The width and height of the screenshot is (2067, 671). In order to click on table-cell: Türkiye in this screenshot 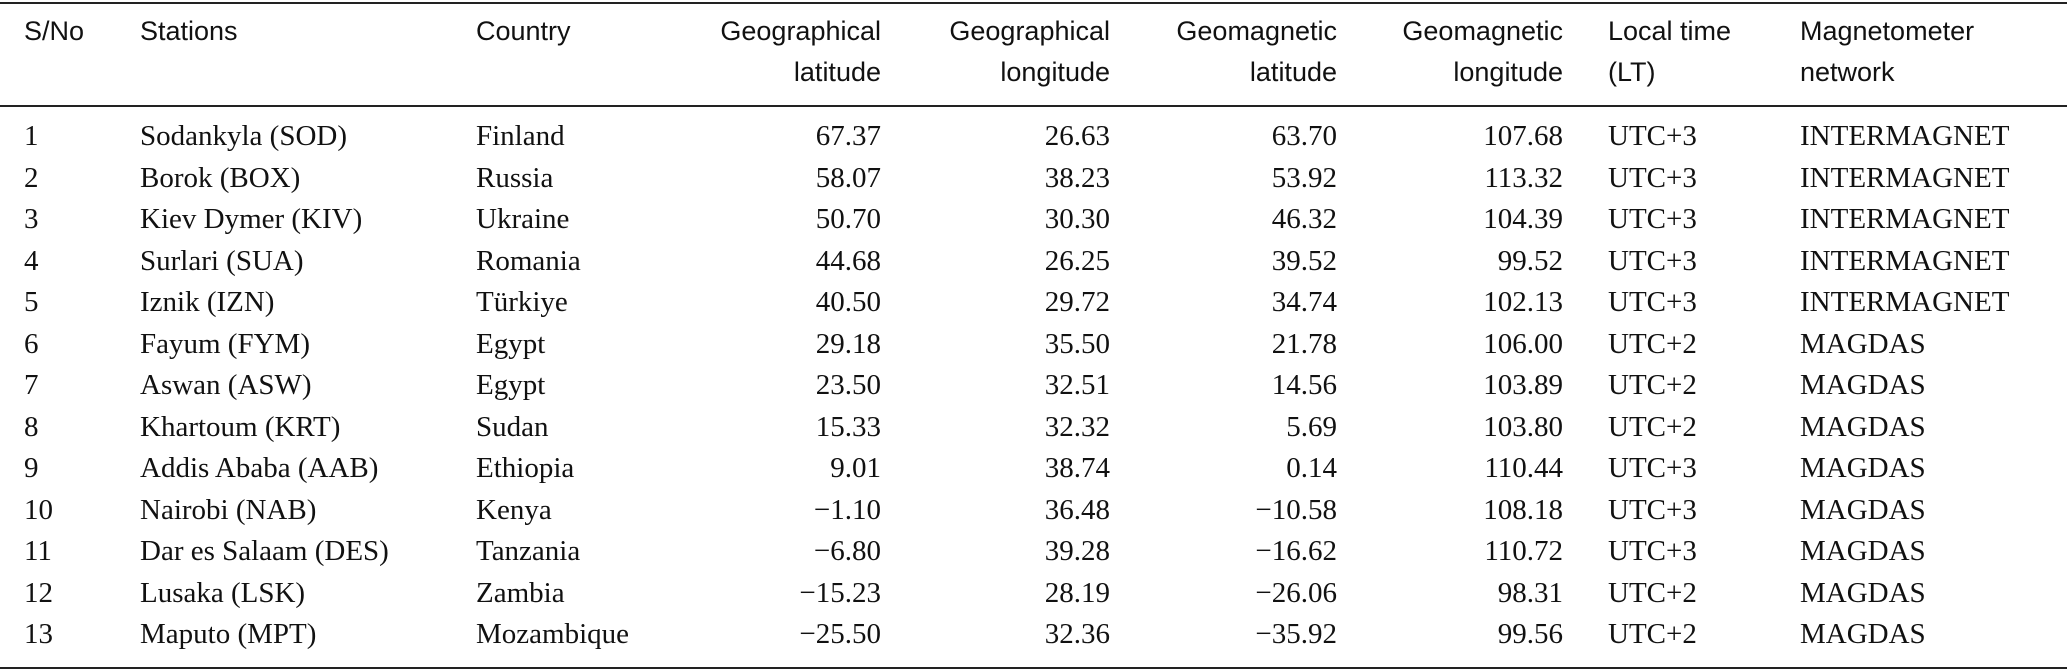, I will do `click(522, 302)`.